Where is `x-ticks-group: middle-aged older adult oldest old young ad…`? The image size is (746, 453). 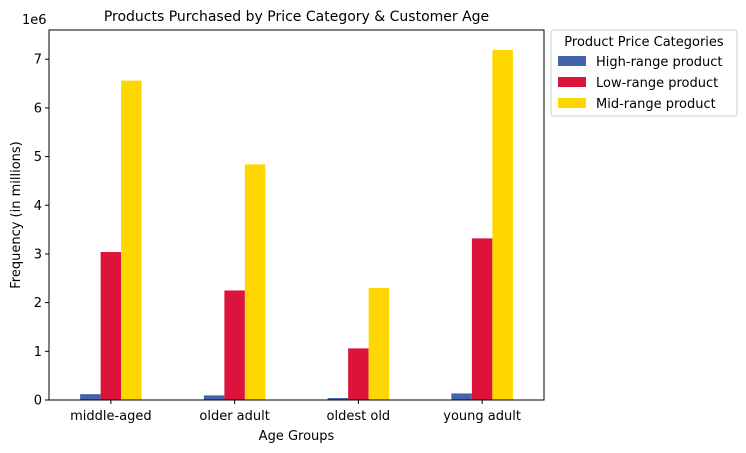
x-ticks-group: middle-aged older adult oldest old young ad… is located at coordinates (295, 412).